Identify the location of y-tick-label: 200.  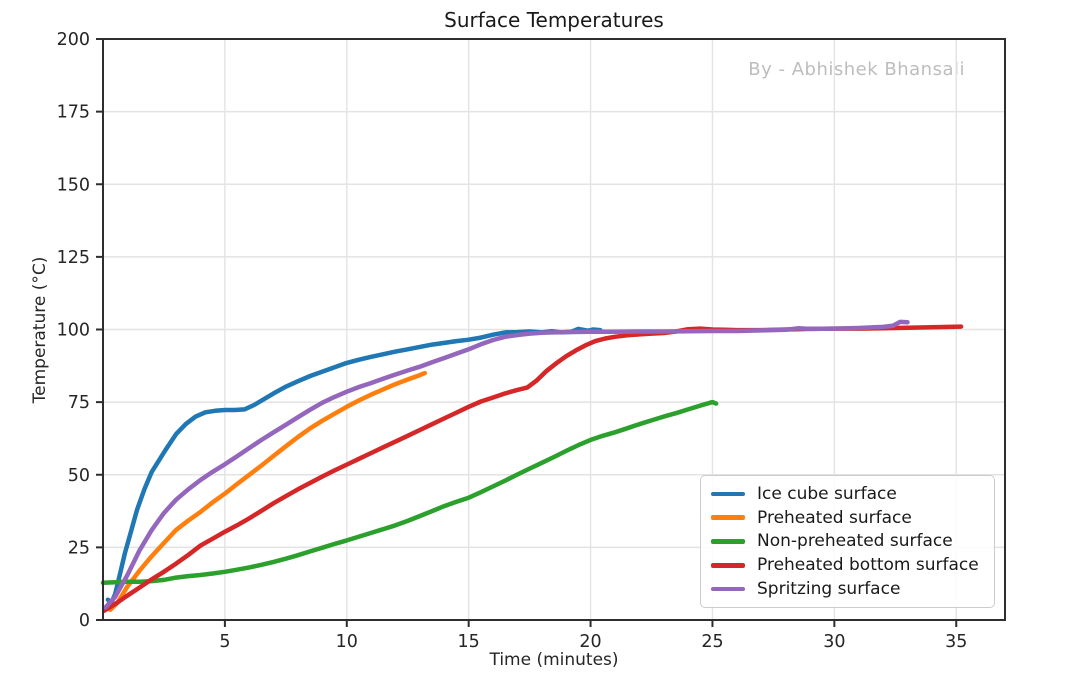
(73, 40).